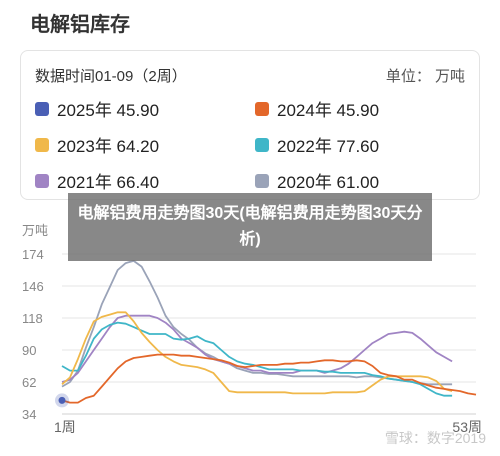  I want to click on y-tick-label: 118, so click(32, 318).